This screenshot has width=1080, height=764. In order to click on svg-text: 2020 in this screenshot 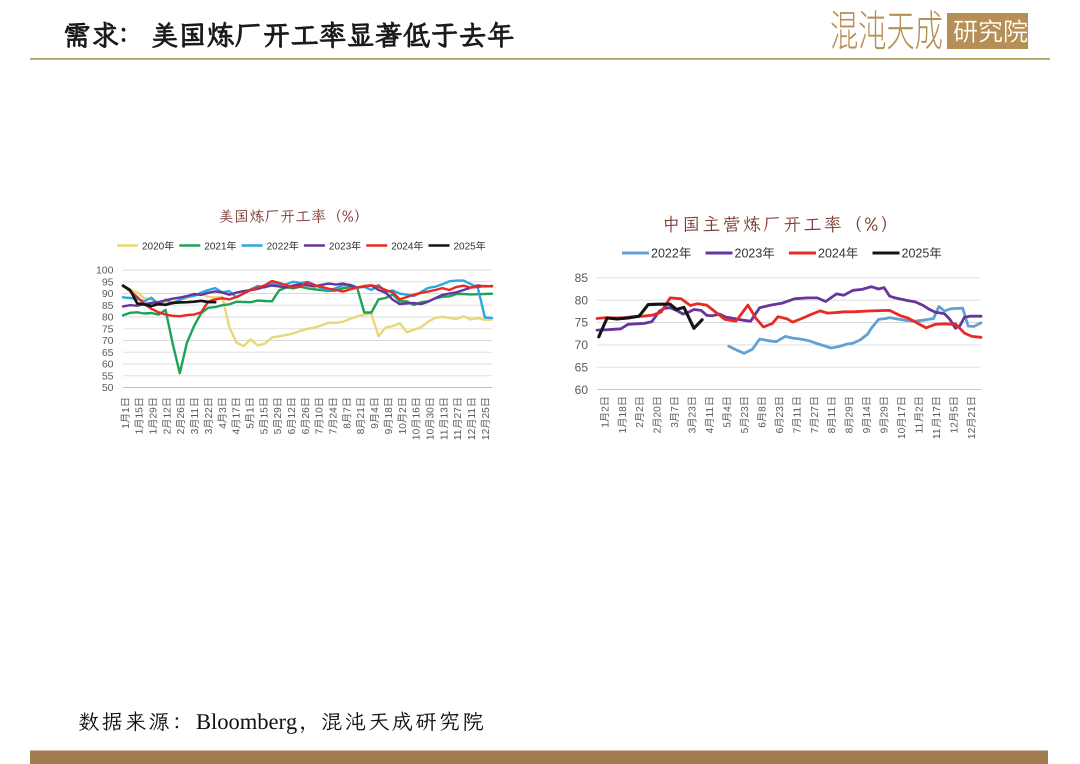, I will do `click(153, 247)`.